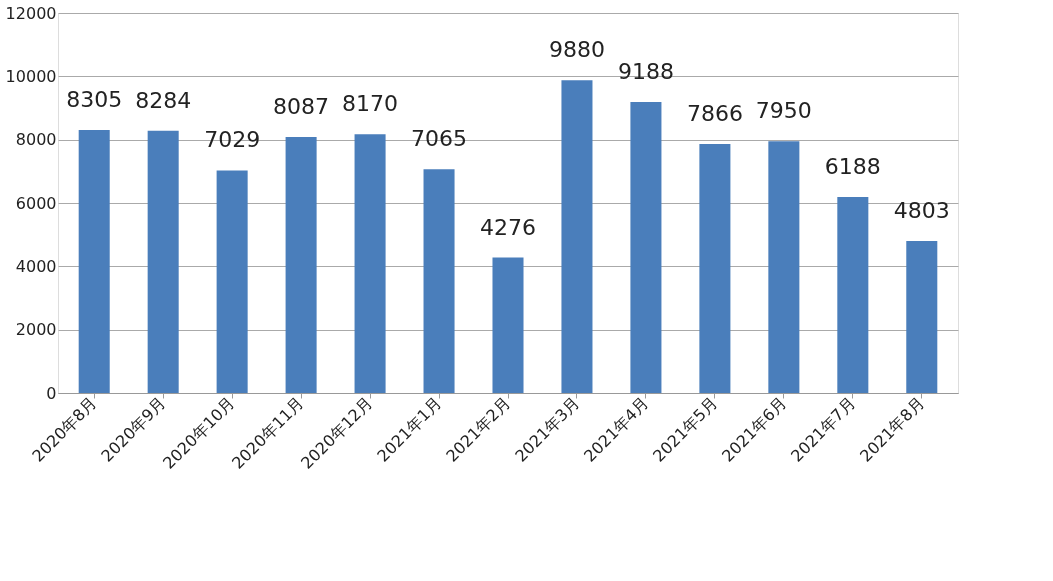  What do you see at coordinates (783, 111) in the screenshot?
I see `data-label: 7950` at bounding box center [783, 111].